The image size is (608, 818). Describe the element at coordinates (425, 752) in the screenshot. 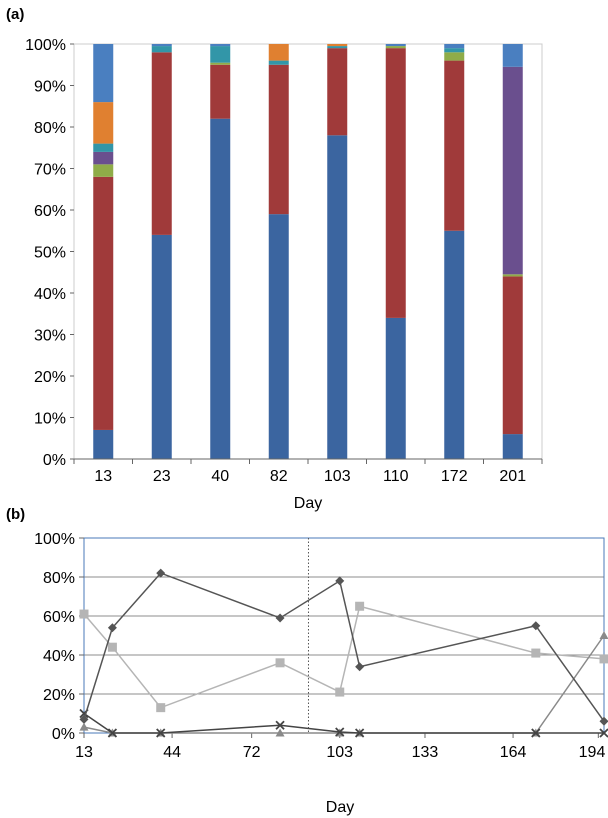

I see `panel-b-x-tick-label: 133` at that location.